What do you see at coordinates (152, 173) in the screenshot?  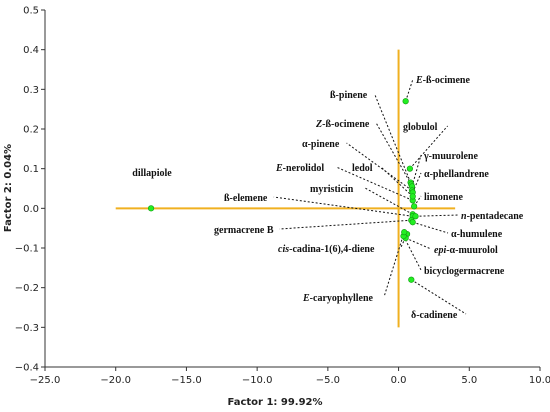 I see `point-label: dillapiole` at bounding box center [152, 173].